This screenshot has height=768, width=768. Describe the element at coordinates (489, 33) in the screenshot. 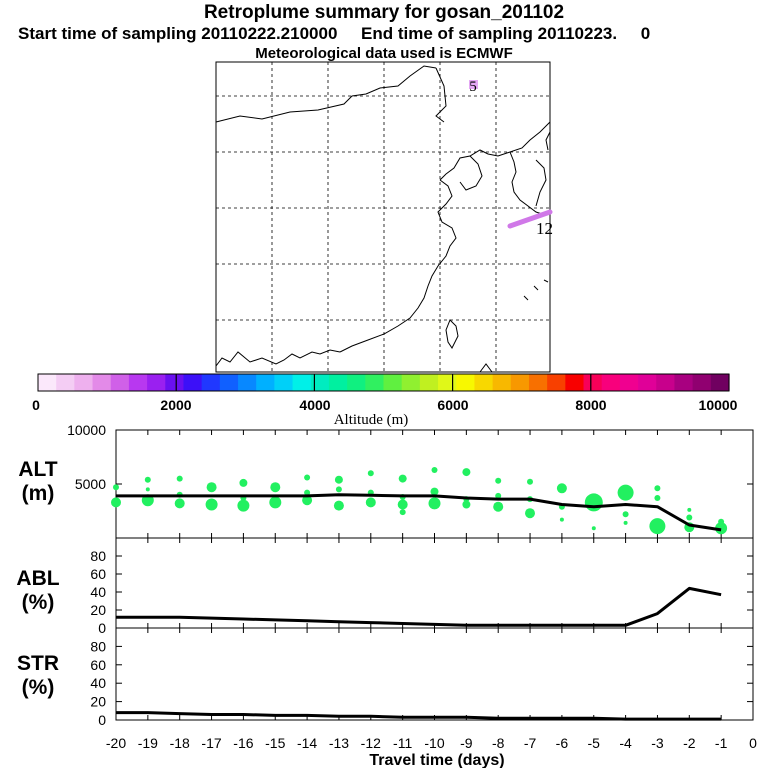

I see `end-time-label: End time of sampling 20110223.` at that location.